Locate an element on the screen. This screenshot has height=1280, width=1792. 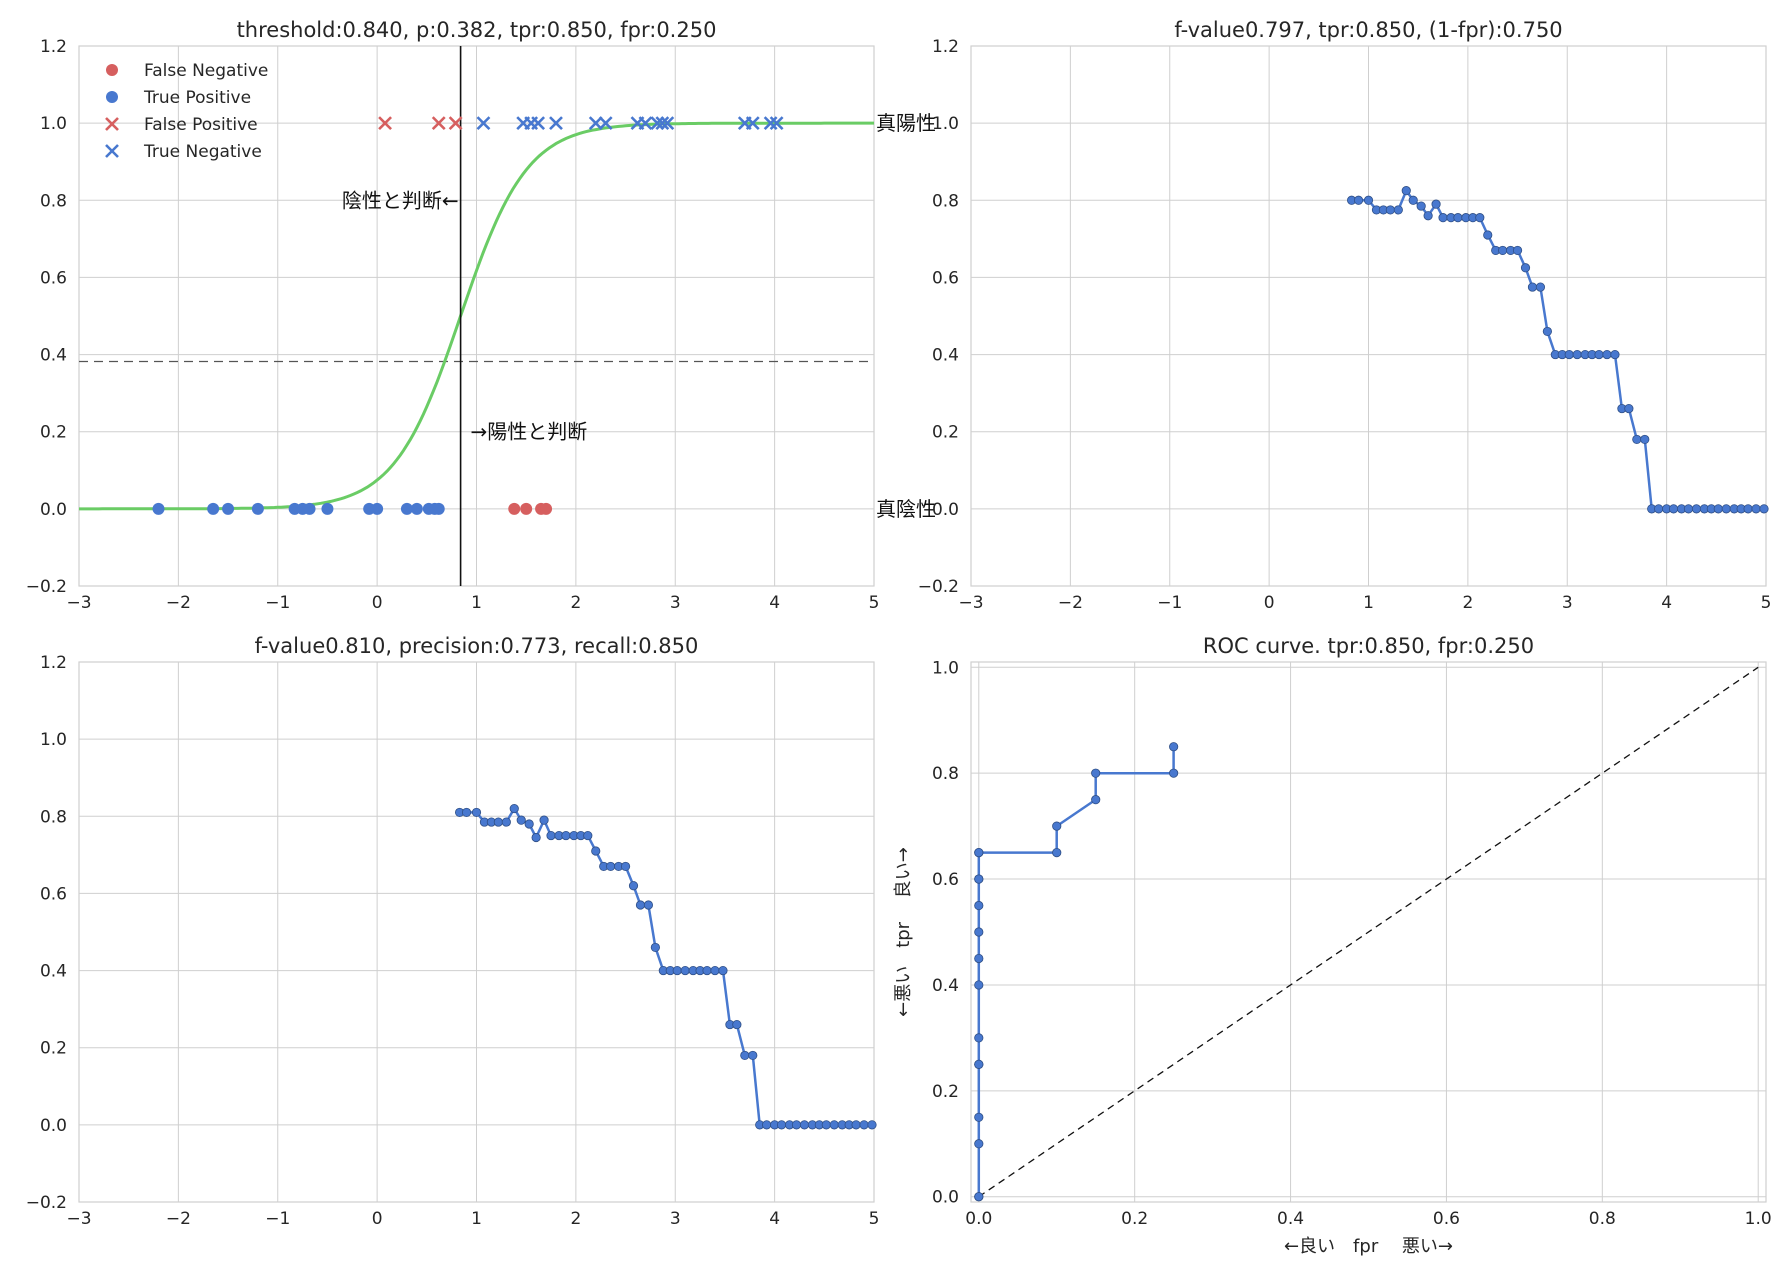
legend-label: False Negative is located at coordinates (206, 71).